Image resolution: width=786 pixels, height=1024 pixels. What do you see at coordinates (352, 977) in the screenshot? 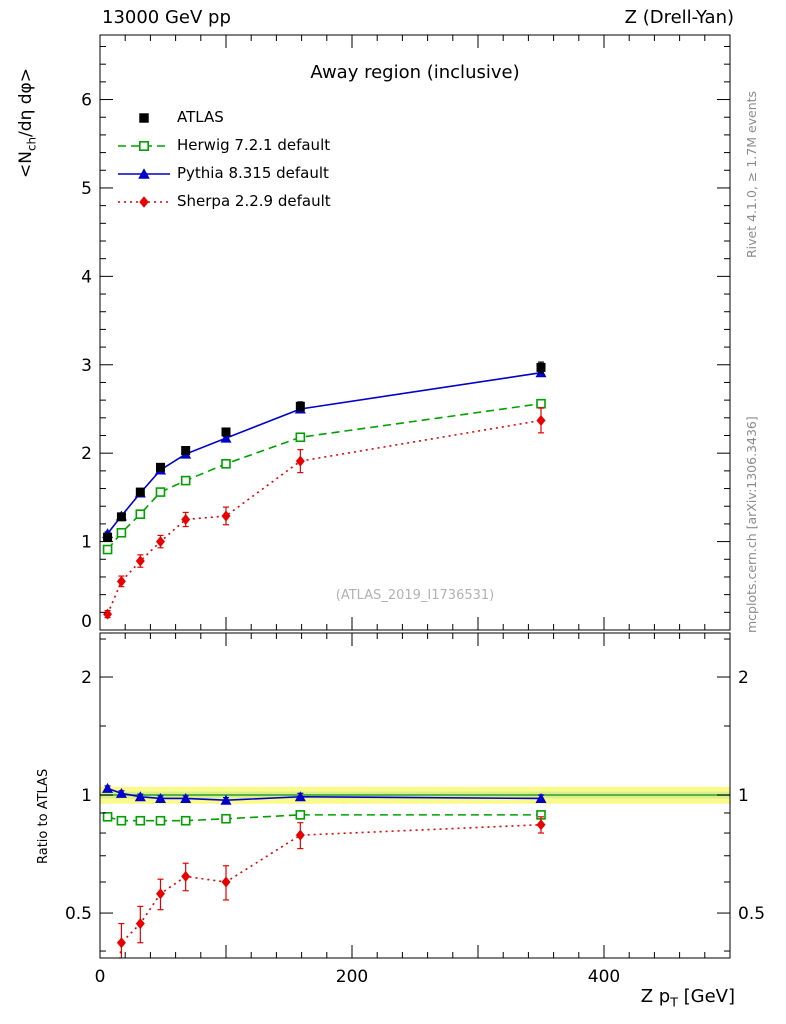
I see `svg-text: 200` at bounding box center [352, 977].